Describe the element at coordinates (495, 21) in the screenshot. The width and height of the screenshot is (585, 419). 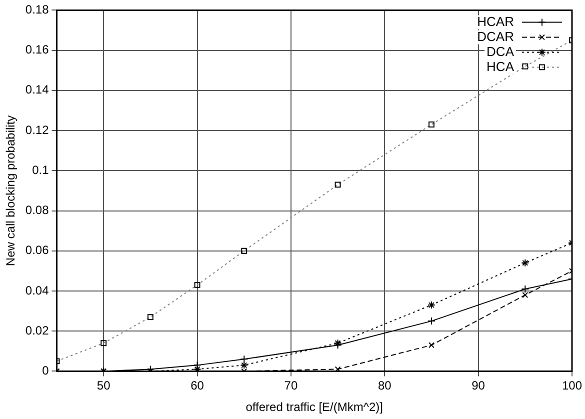
I see `legend-label: HCAR` at that location.